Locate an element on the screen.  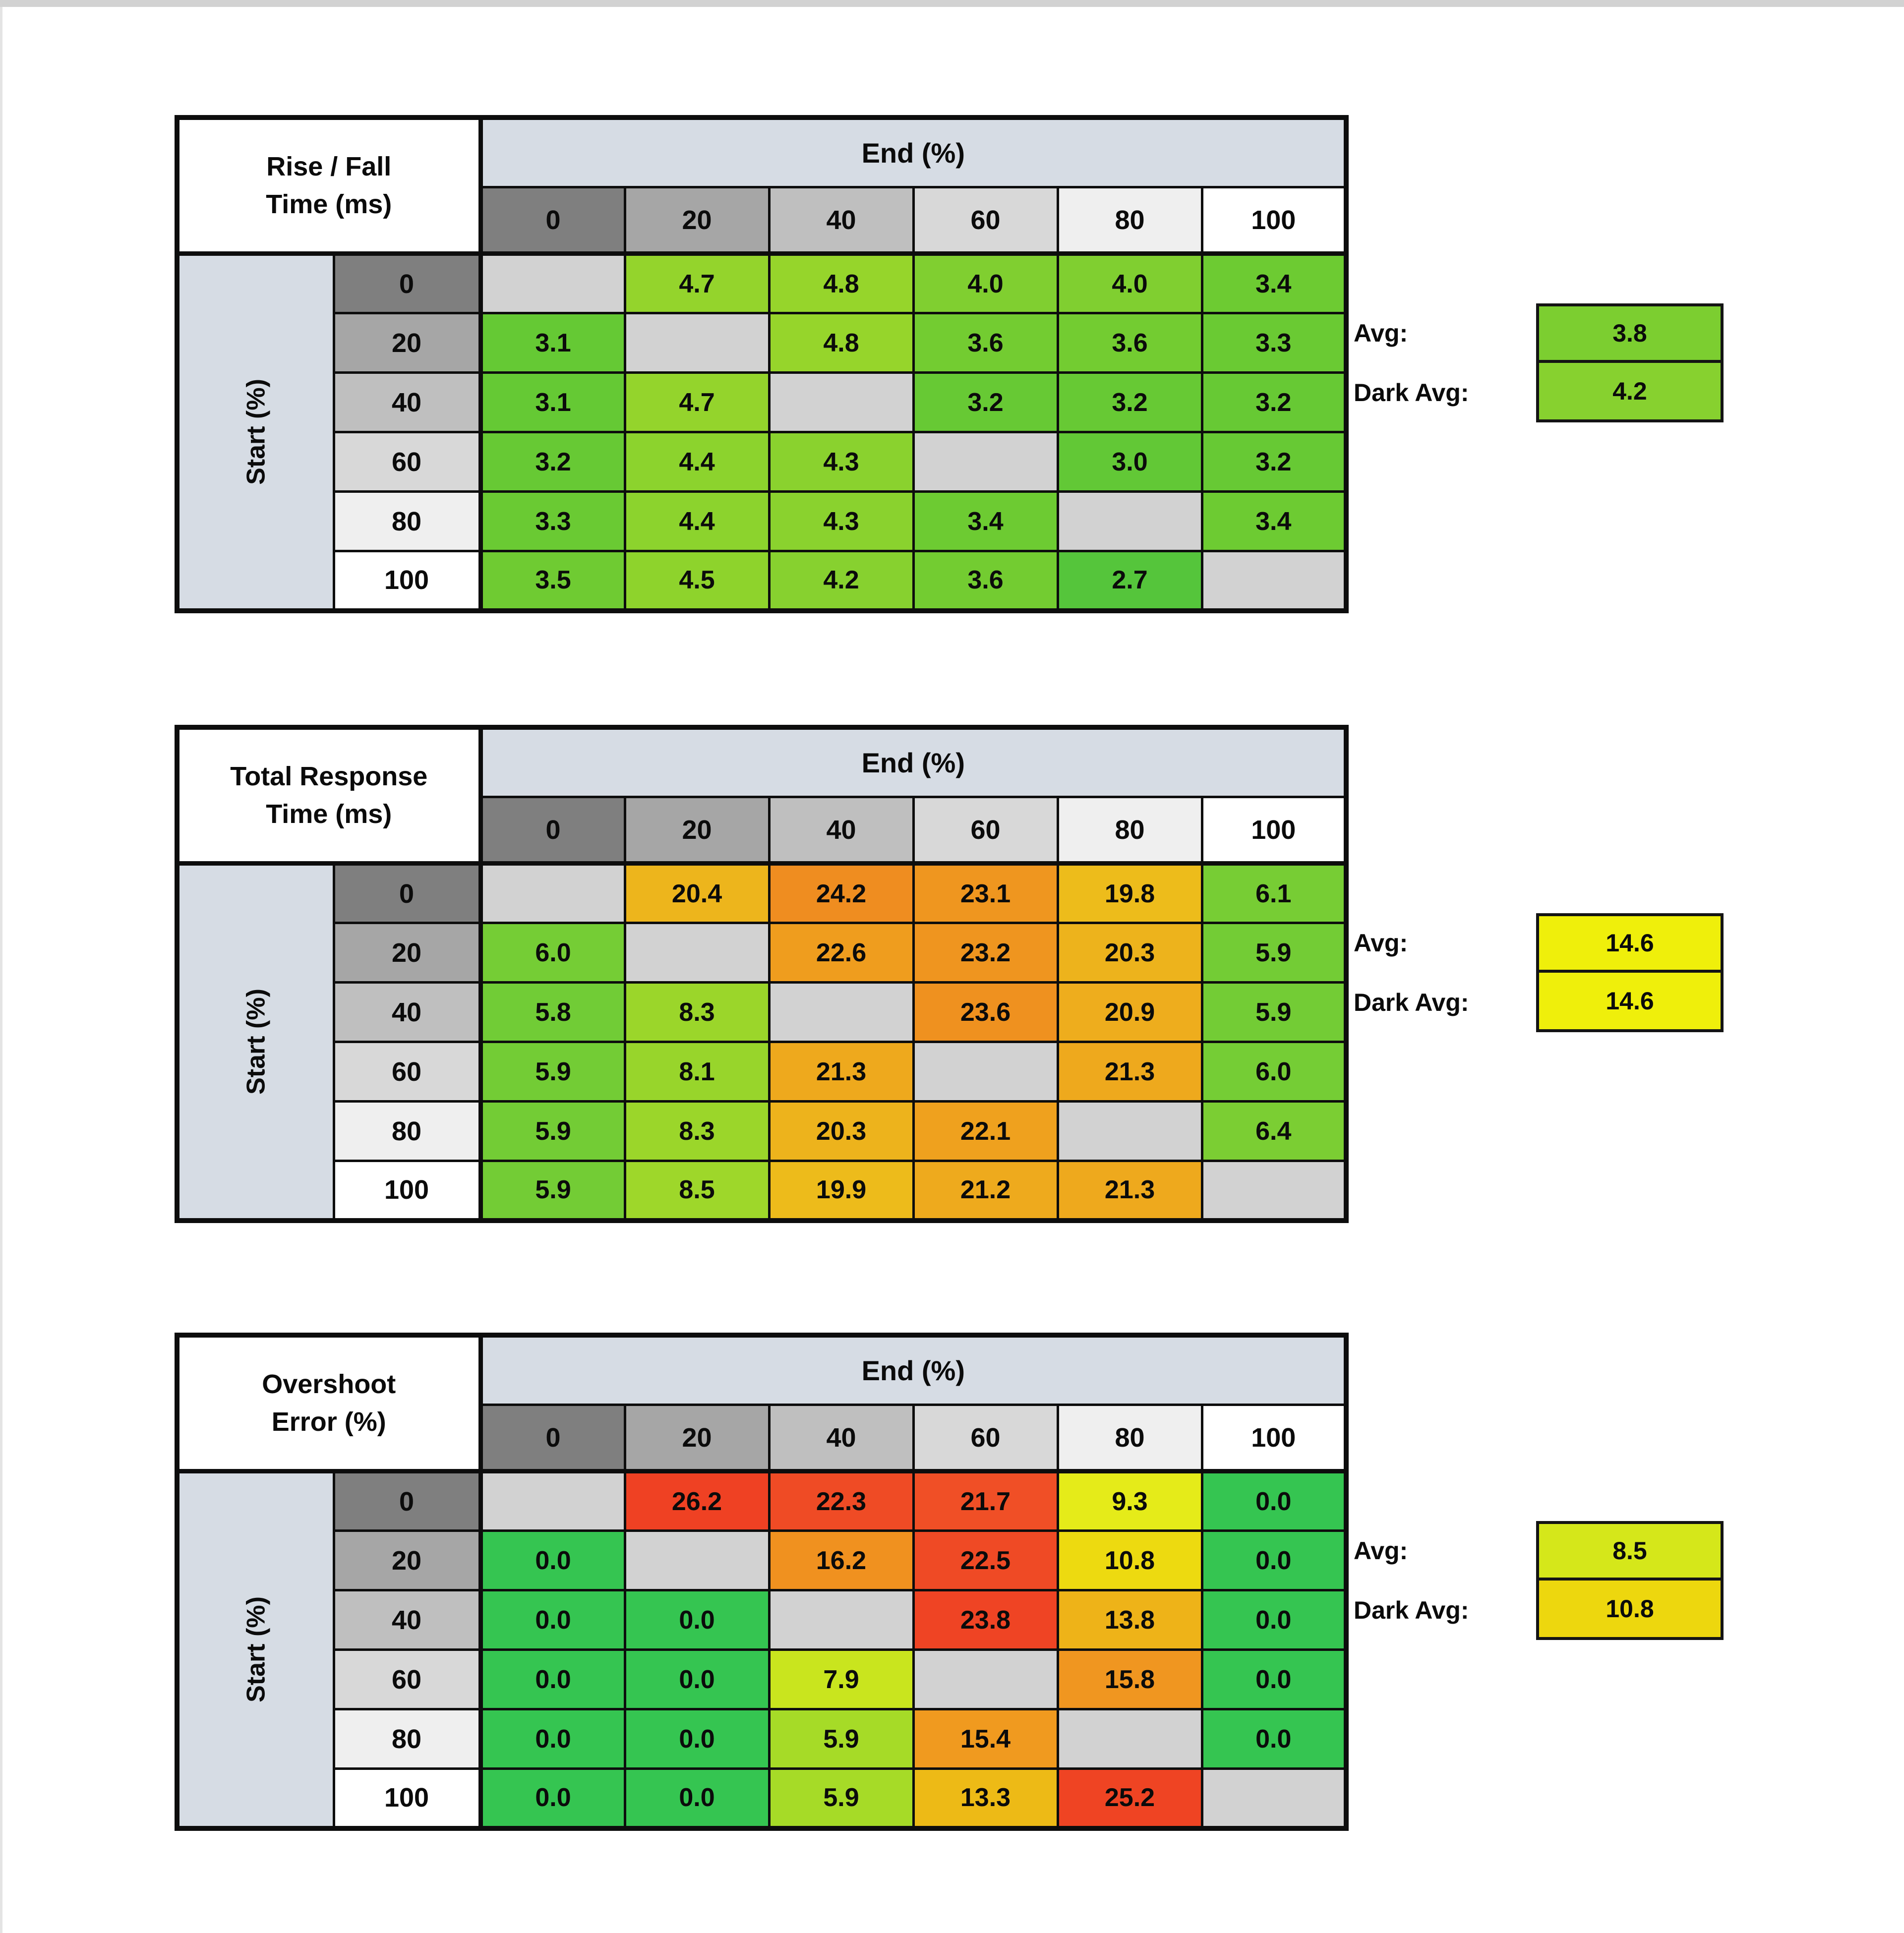
overshoot-error-cell-r5c2: 5.9 is located at coordinates (841, 1798).